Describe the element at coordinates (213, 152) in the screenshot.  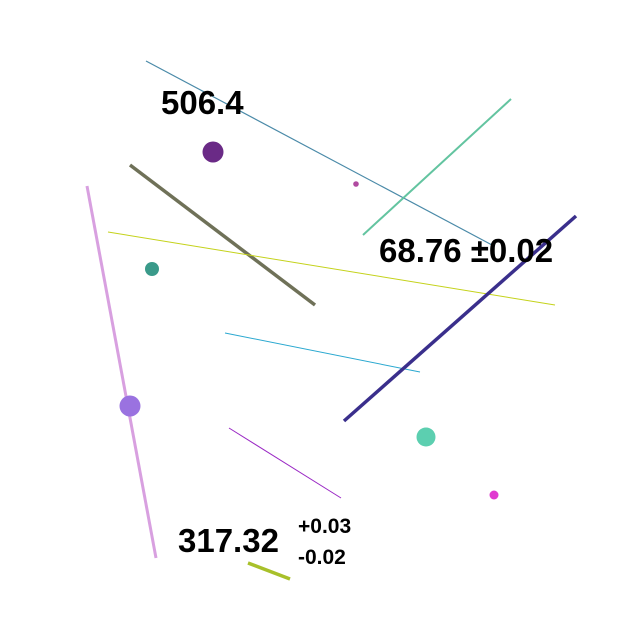
I see `plum-dot` at that location.